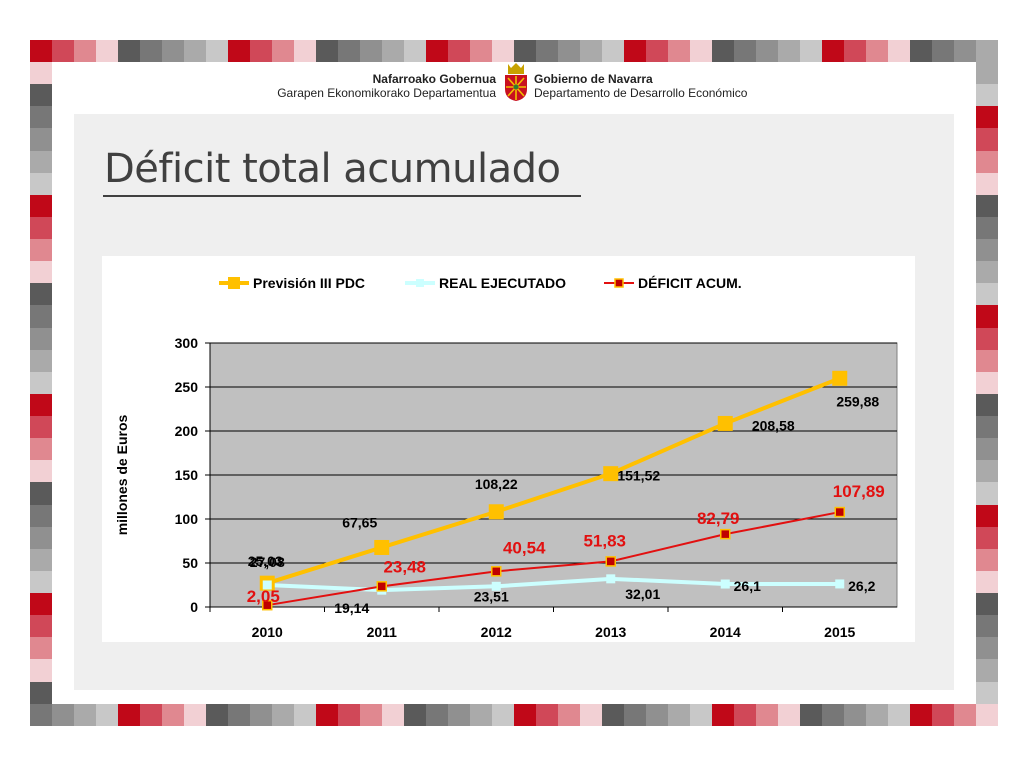  What do you see at coordinates (359, 522) in the screenshot?
I see `data-label: 67,65` at bounding box center [359, 522].